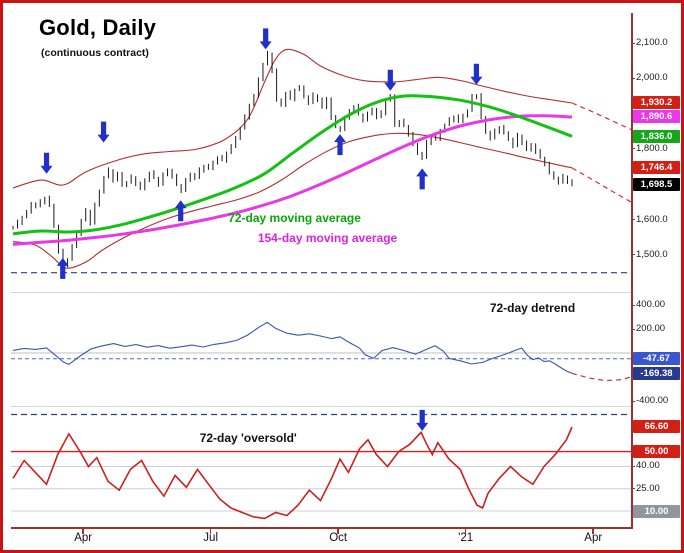  Describe the element at coordinates (601, 185) in the screenshot. I see `lower-band-projection` at that location.